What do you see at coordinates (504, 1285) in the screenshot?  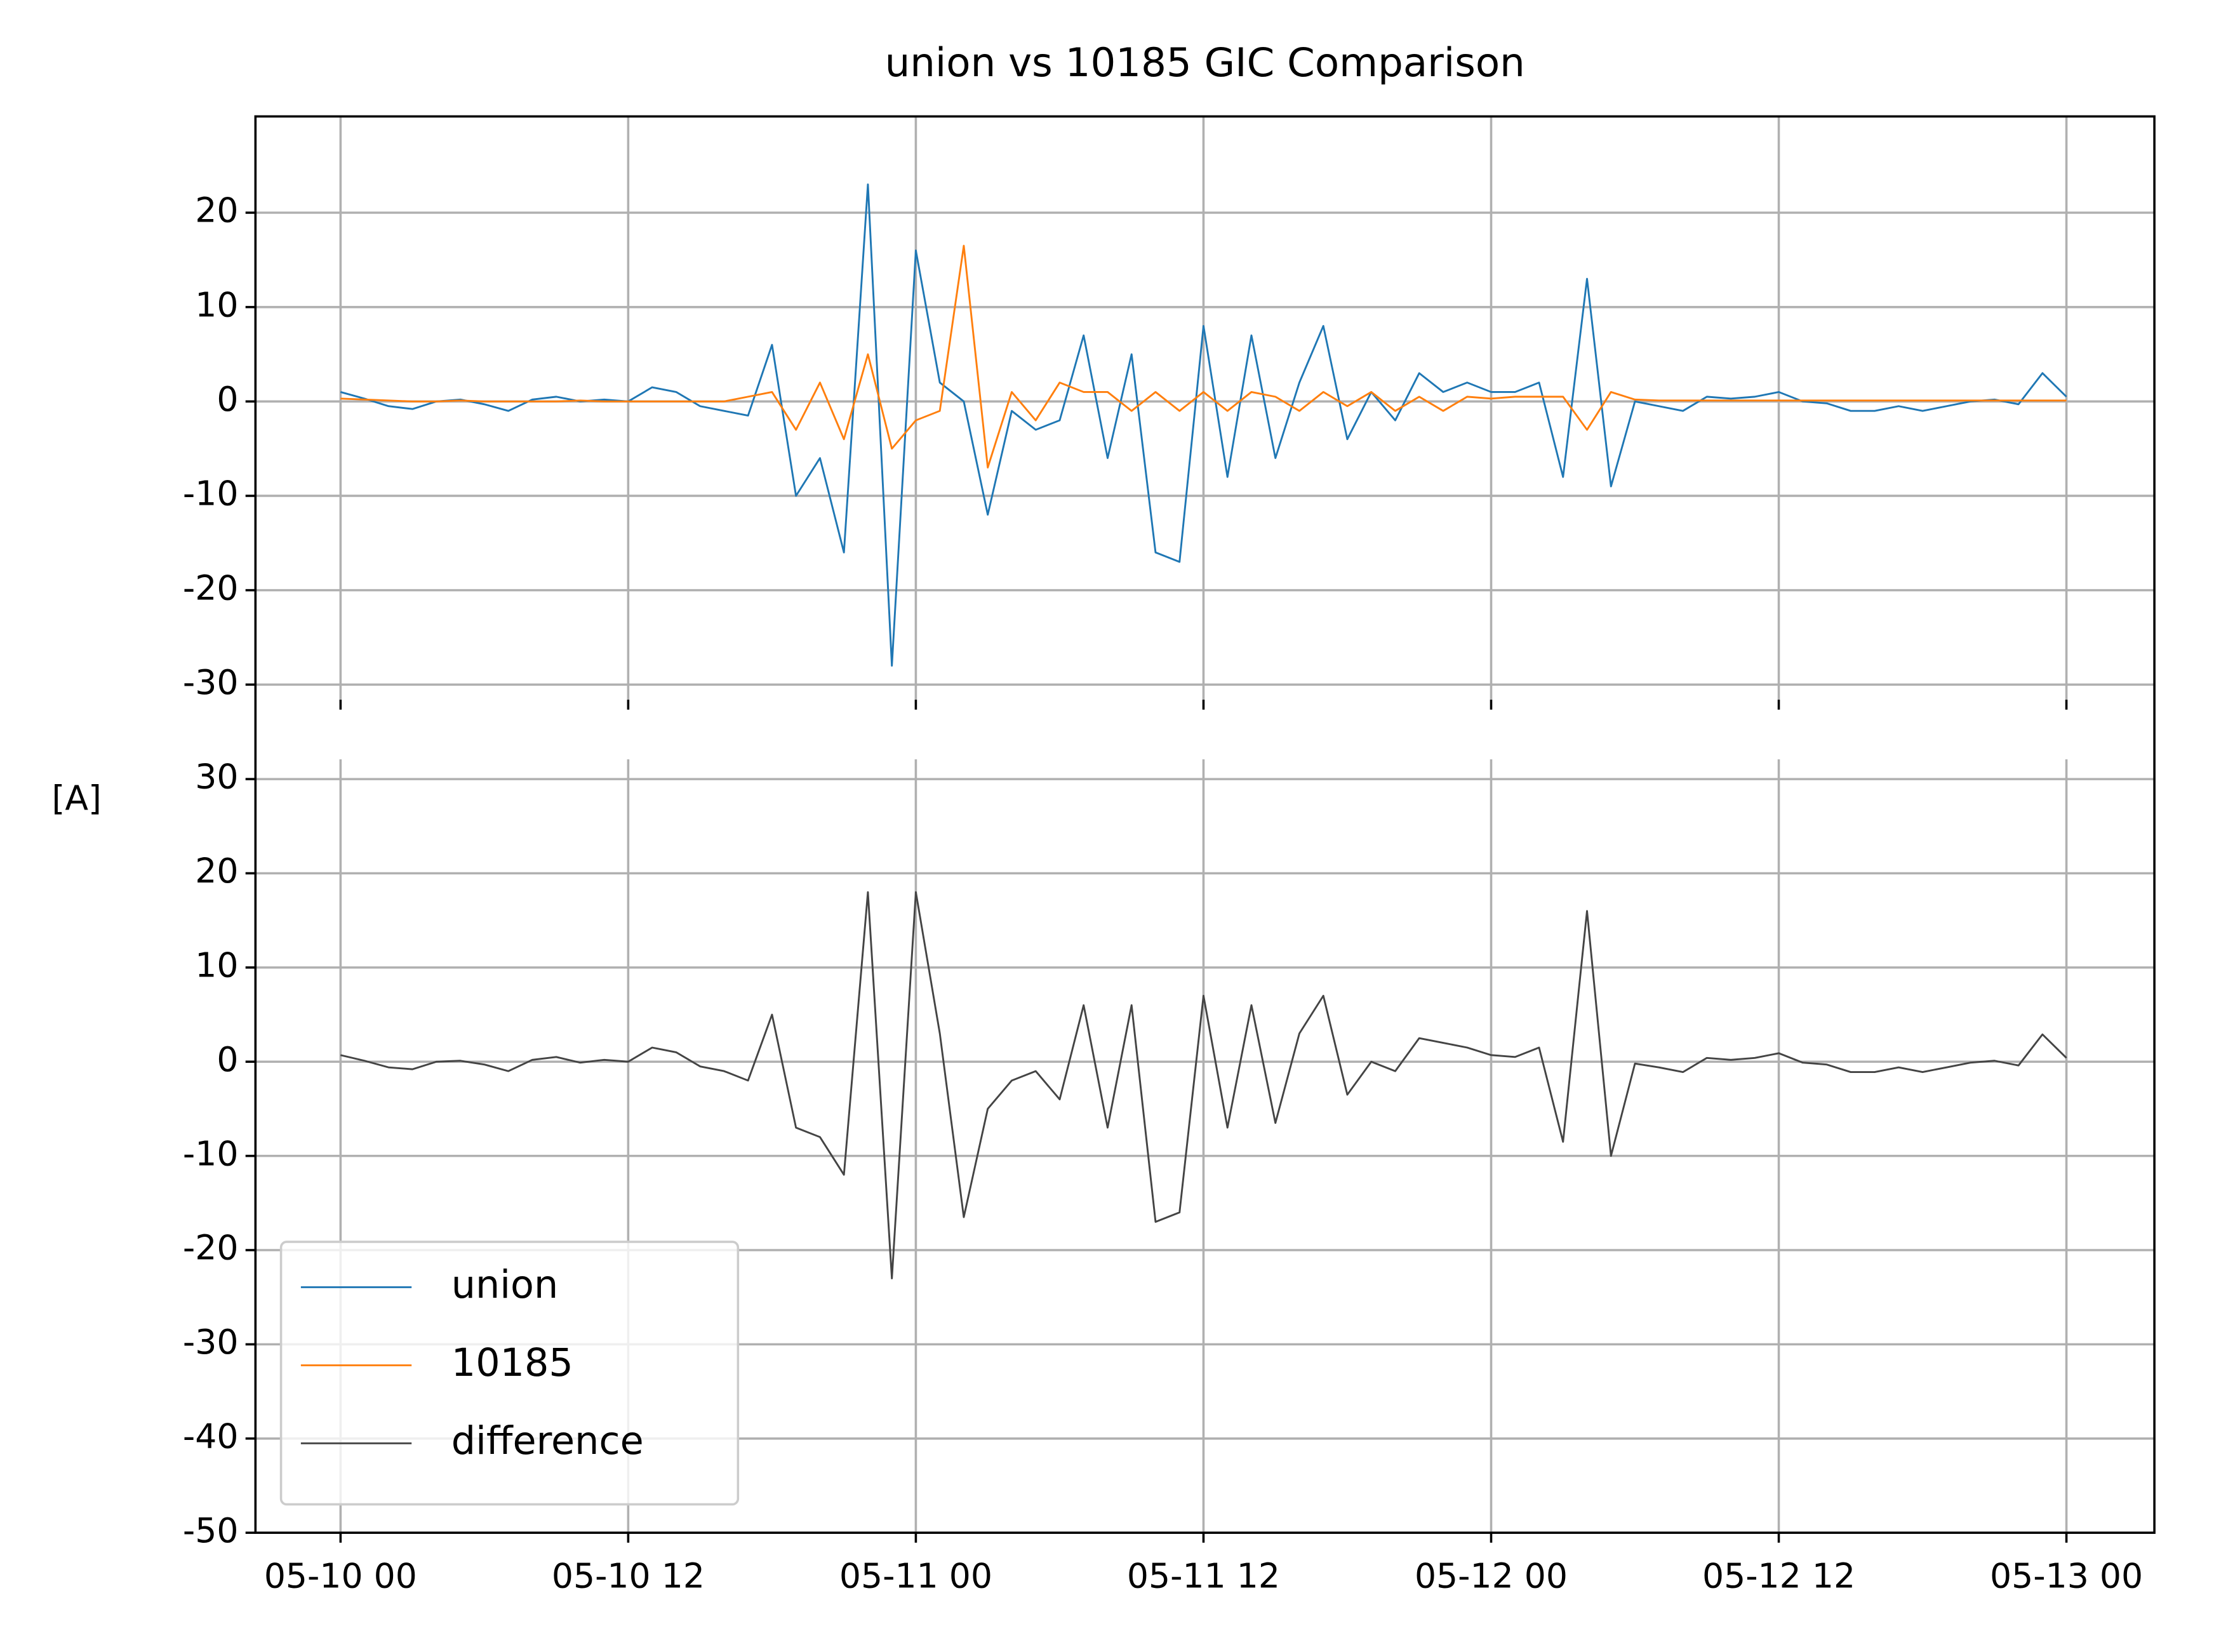 I see `legend-label: union` at bounding box center [504, 1285].